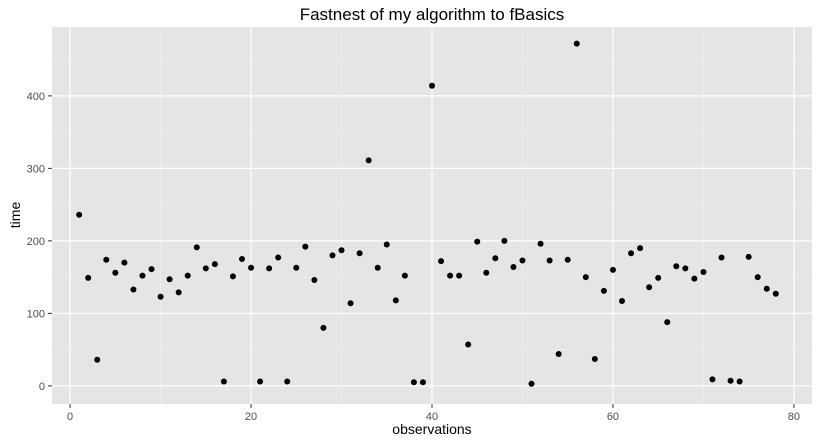  What do you see at coordinates (36, 242) in the screenshot?
I see `y-tick-label: 200` at bounding box center [36, 242].